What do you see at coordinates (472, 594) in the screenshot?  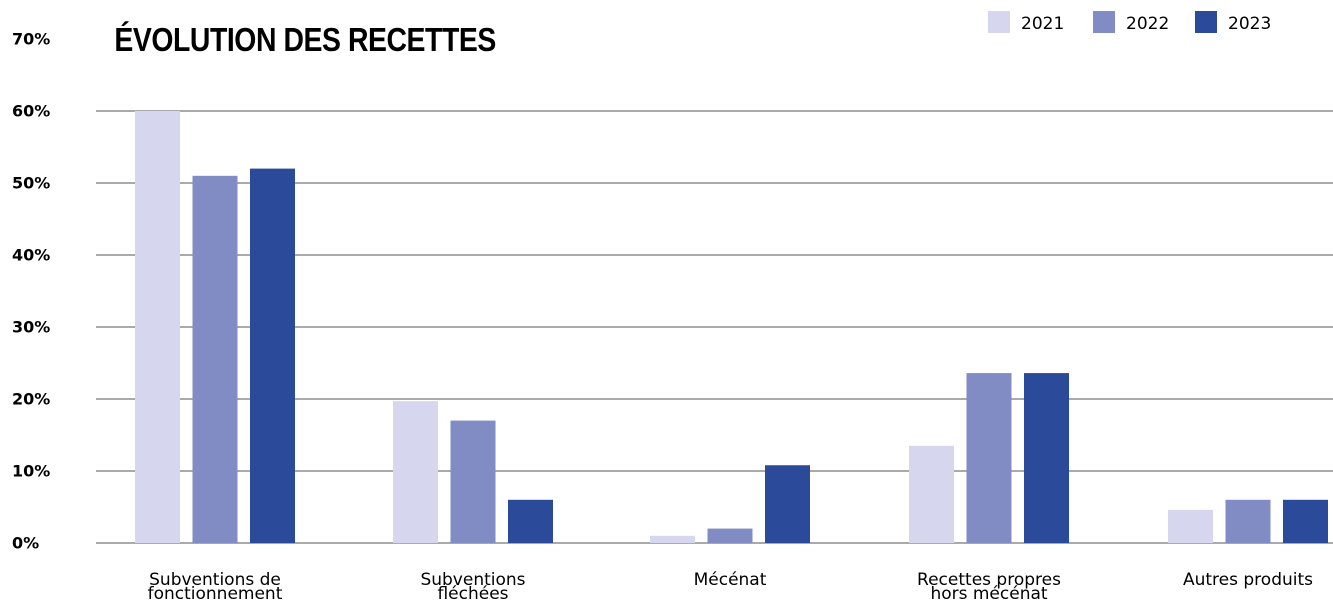 I see `x-tick-label: fléchées` at bounding box center [472, 594].